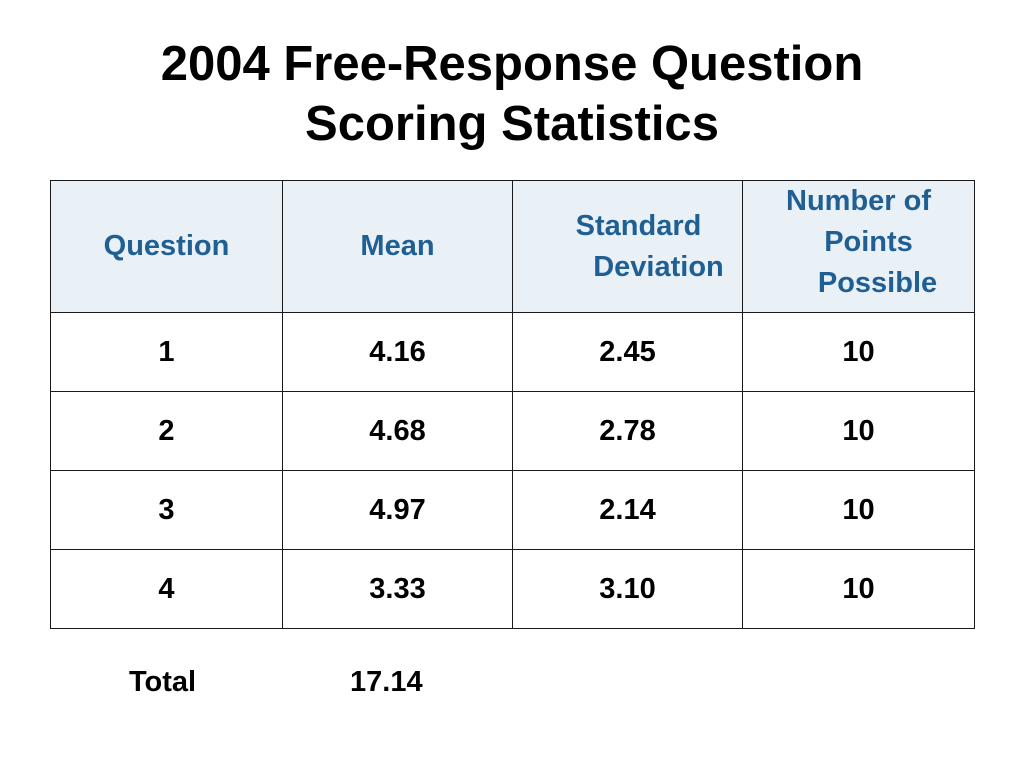 The height and width of the screenshot is (768, 1024). I want to click on header-points-line-3: Possible, so click(877, 283).